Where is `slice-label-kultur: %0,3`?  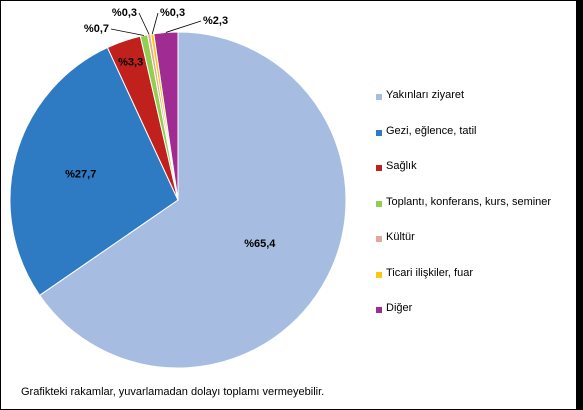 slice-label-kultur: %0,3 is located at coordinates (124, 13).